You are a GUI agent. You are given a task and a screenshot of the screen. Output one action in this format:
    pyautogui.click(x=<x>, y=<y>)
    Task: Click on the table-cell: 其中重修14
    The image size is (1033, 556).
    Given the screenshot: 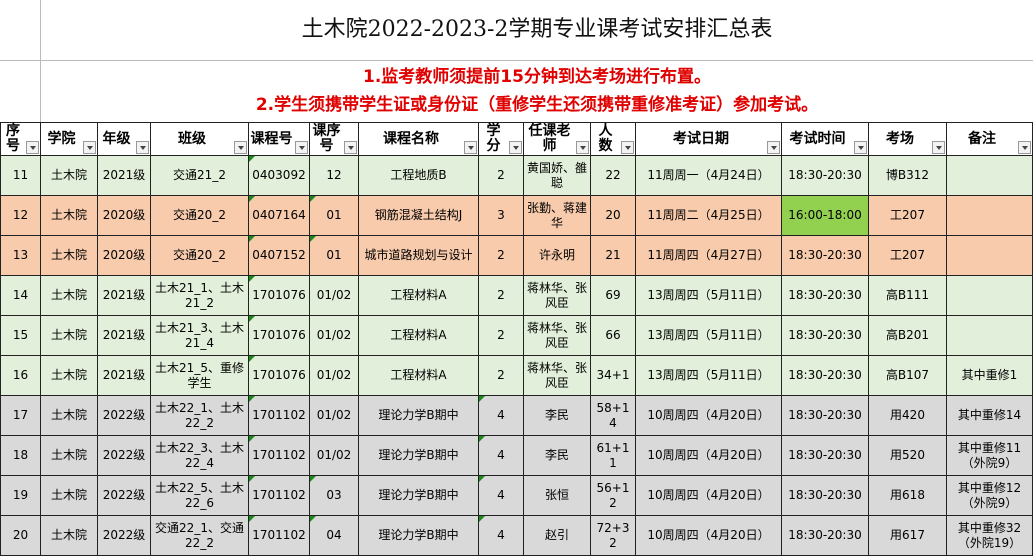 What is the action you would take?
    pyautogui.click(x=989, y=415)
    